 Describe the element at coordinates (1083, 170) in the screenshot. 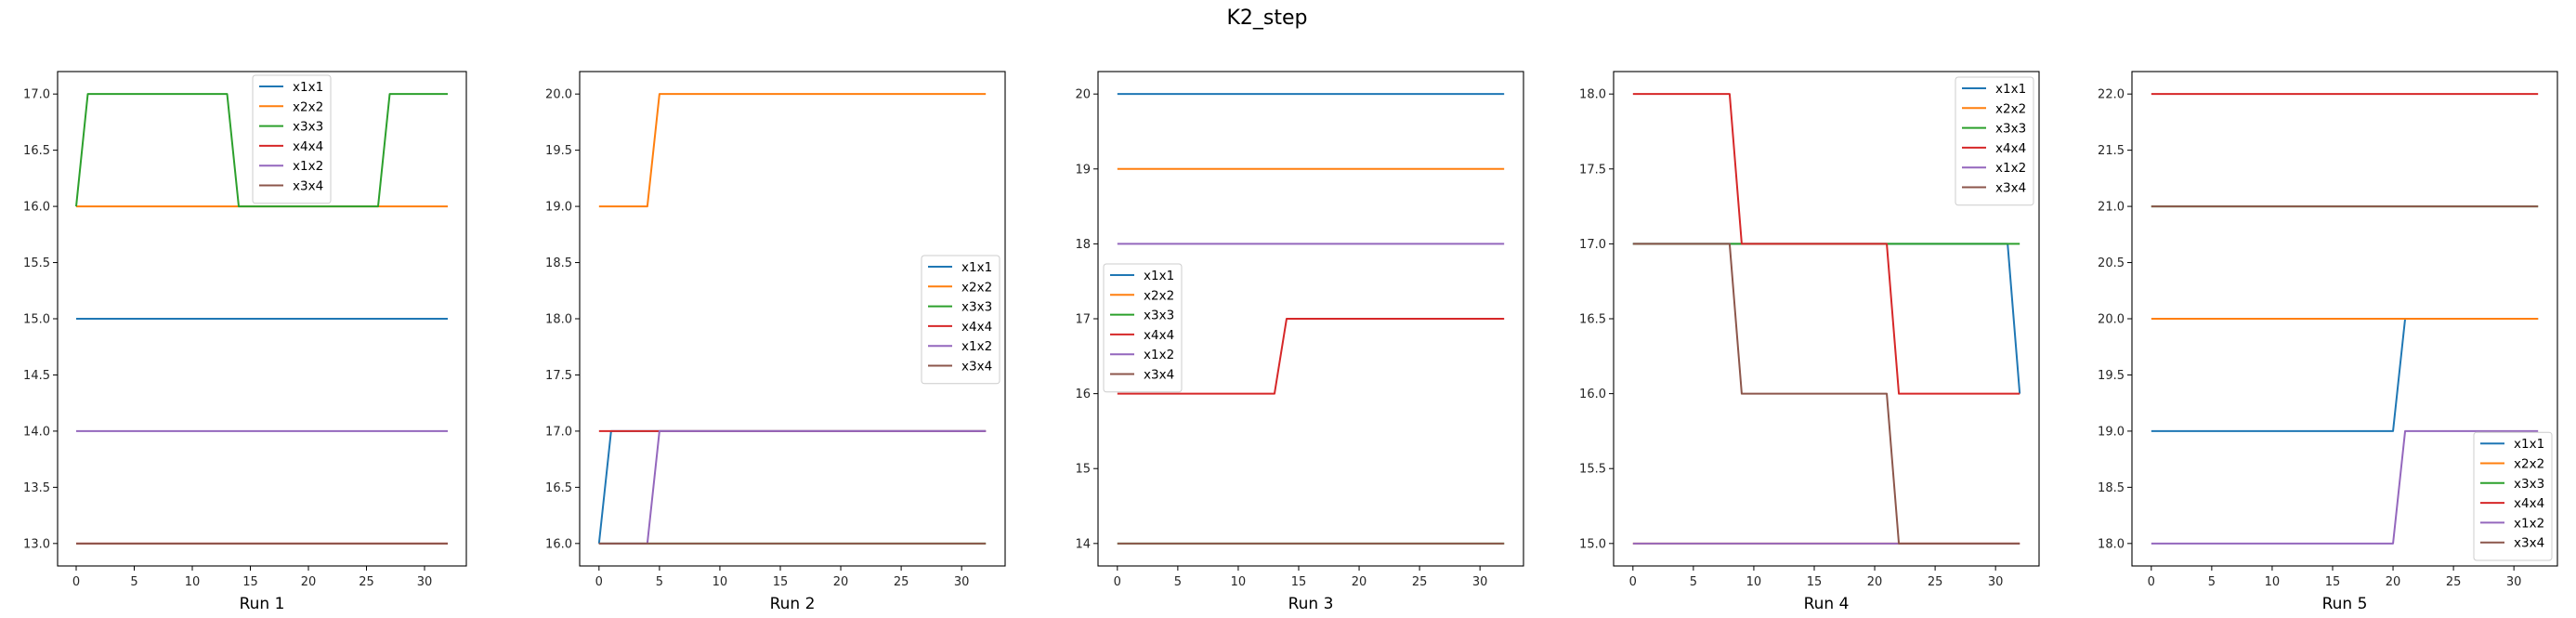

I see `y-tick-label: 19` at that location.